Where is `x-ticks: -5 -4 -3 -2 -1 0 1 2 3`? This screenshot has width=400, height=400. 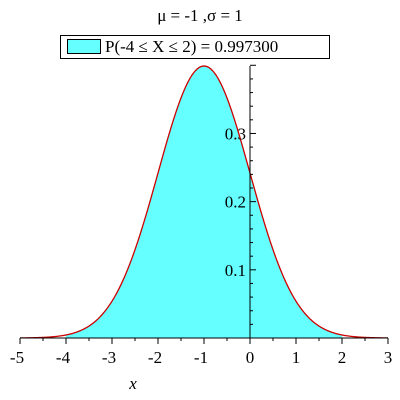 x-ticks: -5 -4 -3 -2 -1 0 1 2 3 is located at coordinates (201, 352).